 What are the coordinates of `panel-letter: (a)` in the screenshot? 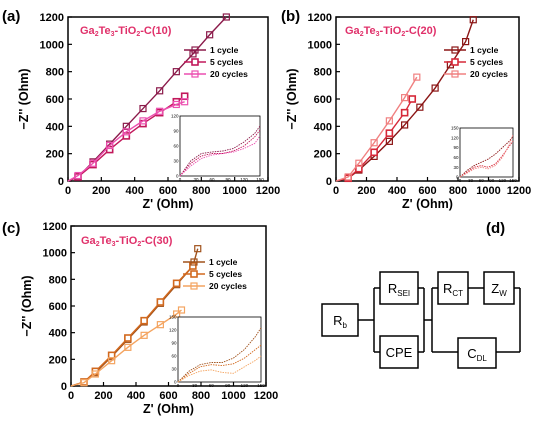 It's located at (11, 16).